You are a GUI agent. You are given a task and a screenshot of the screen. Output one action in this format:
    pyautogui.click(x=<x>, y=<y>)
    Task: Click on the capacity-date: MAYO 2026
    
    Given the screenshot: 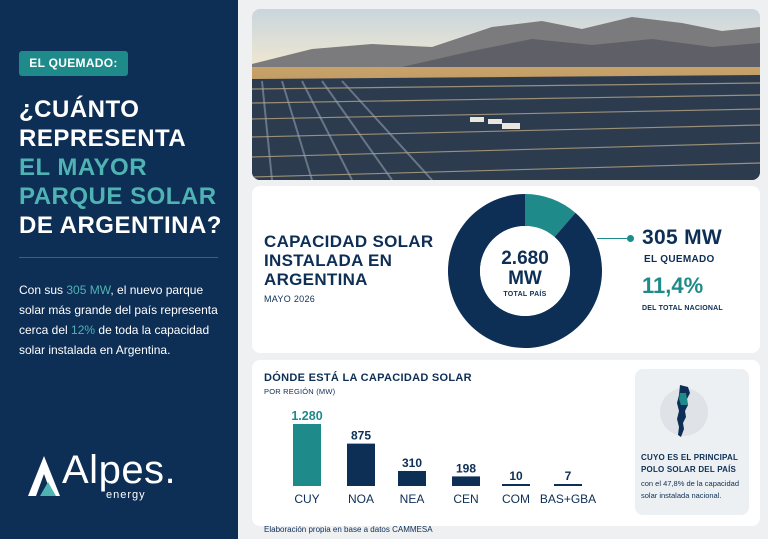 What is the action you would take?
    pyautogui.click(x=290, y=299)
    